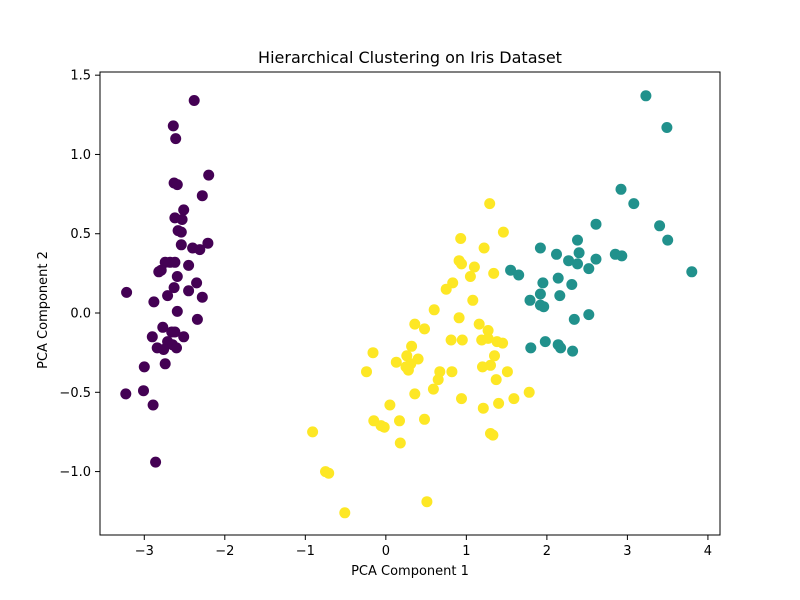  Describe the element at coordinates (708, 551) in the screenshot. I see `x-tick-label: 4` at that location.